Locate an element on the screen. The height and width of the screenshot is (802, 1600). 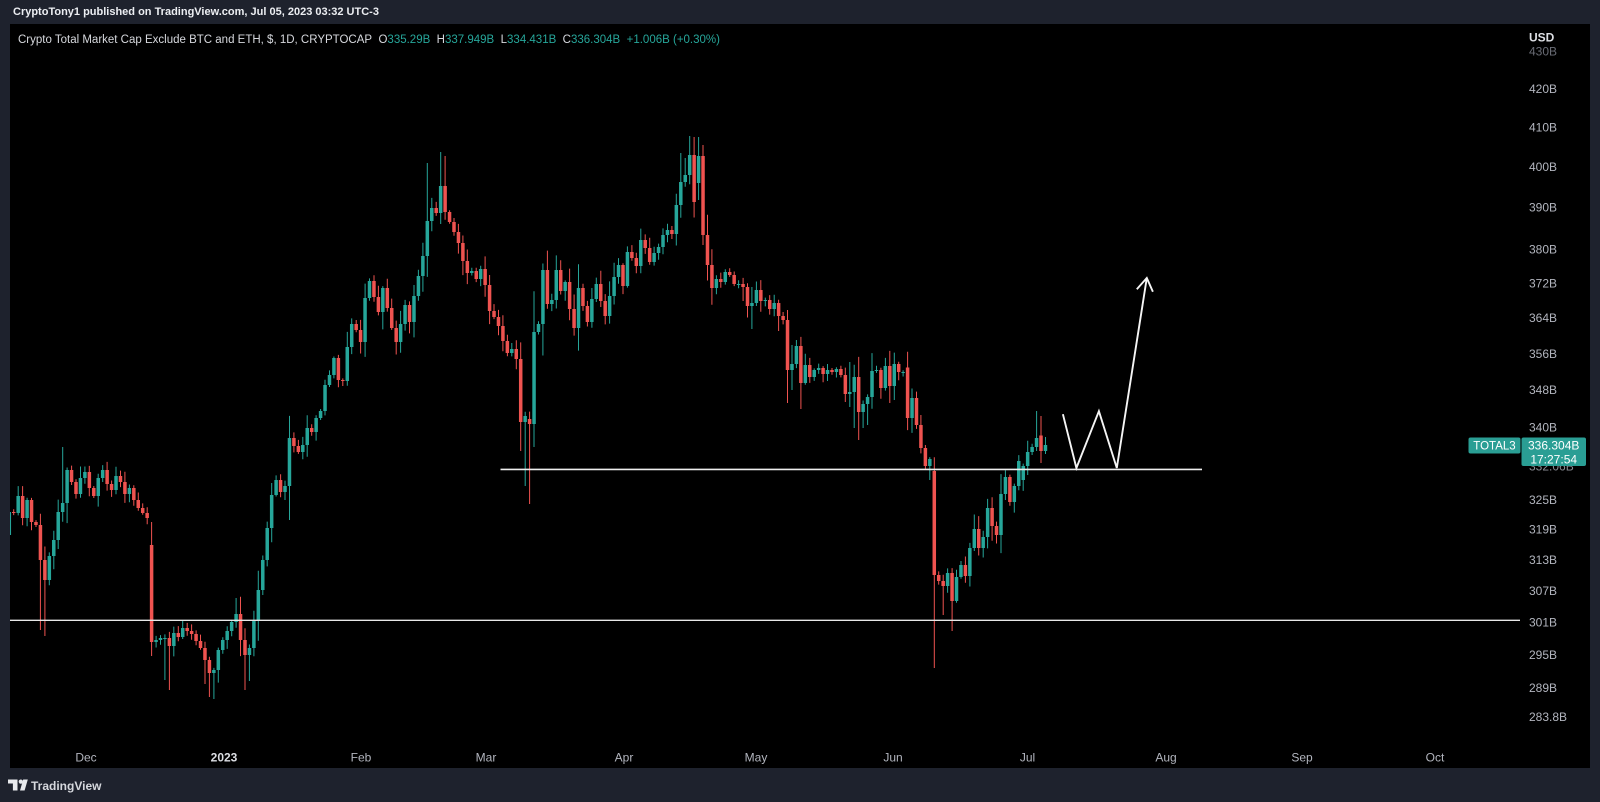
svg-text: Feb is located at coordinates (361, 758).